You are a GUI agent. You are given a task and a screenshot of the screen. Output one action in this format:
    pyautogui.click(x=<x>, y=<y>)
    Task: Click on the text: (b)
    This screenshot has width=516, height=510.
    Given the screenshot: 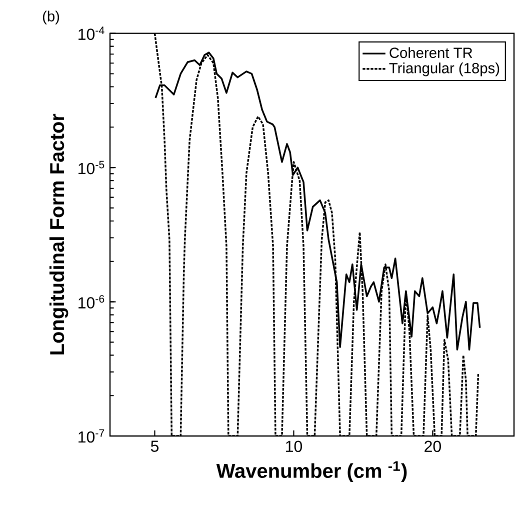 What is the action you would take?
    pyautogui.click(x=51, y=17)
    